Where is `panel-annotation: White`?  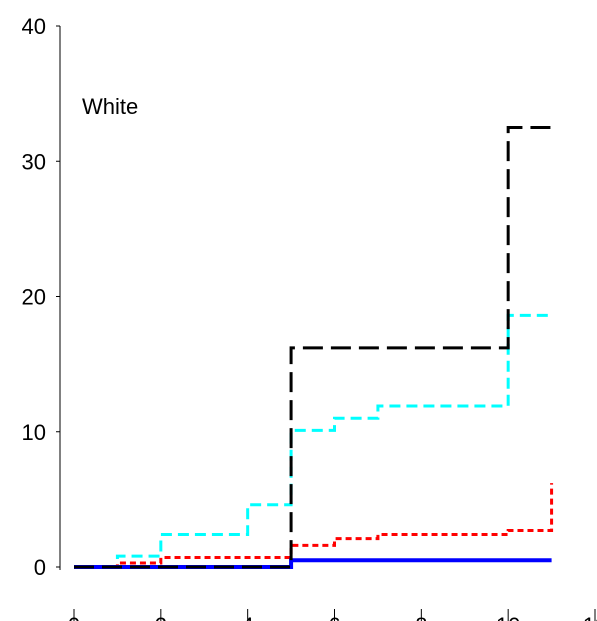 panel-annotation: White is located at coordinates (110, 106).